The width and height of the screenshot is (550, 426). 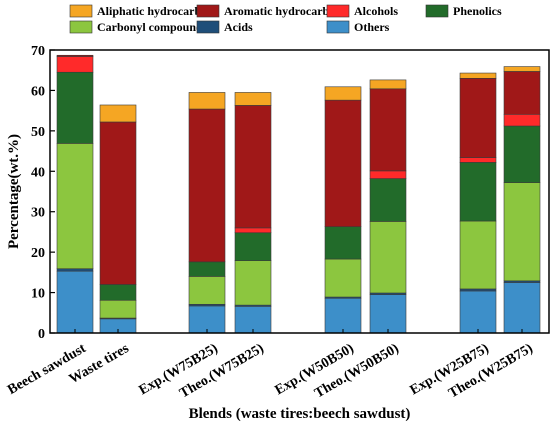 I want to click on legend-item: Others, so click(x=358, y=27).